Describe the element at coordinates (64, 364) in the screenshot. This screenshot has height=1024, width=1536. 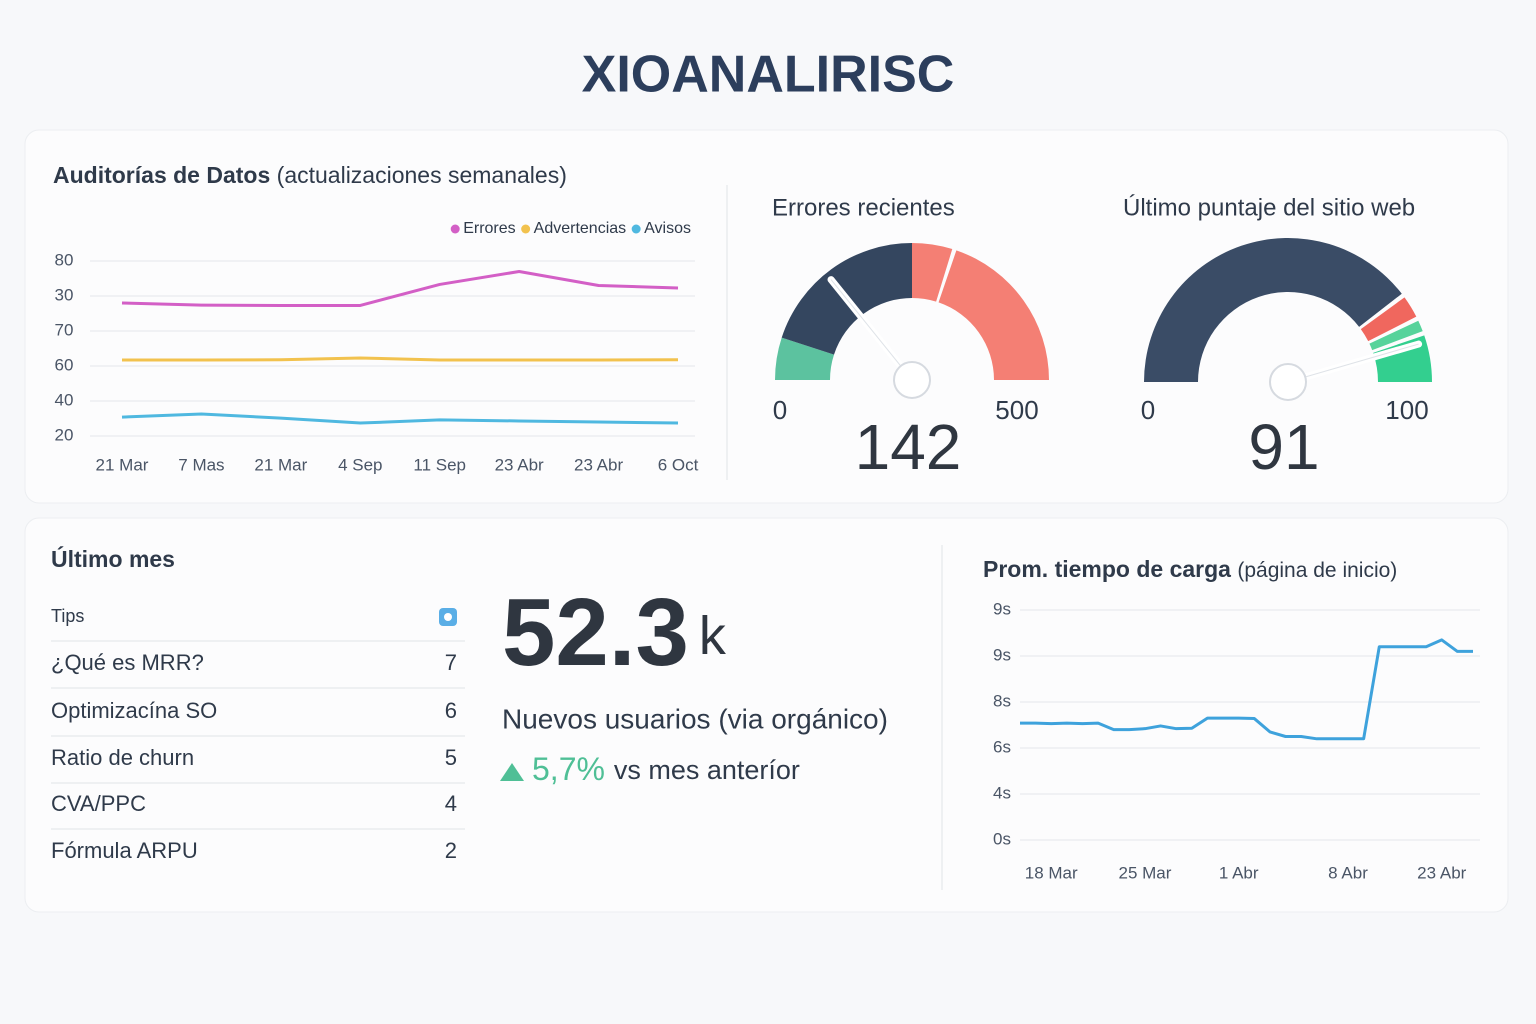
I see `y-tick-label: 60` at that location.